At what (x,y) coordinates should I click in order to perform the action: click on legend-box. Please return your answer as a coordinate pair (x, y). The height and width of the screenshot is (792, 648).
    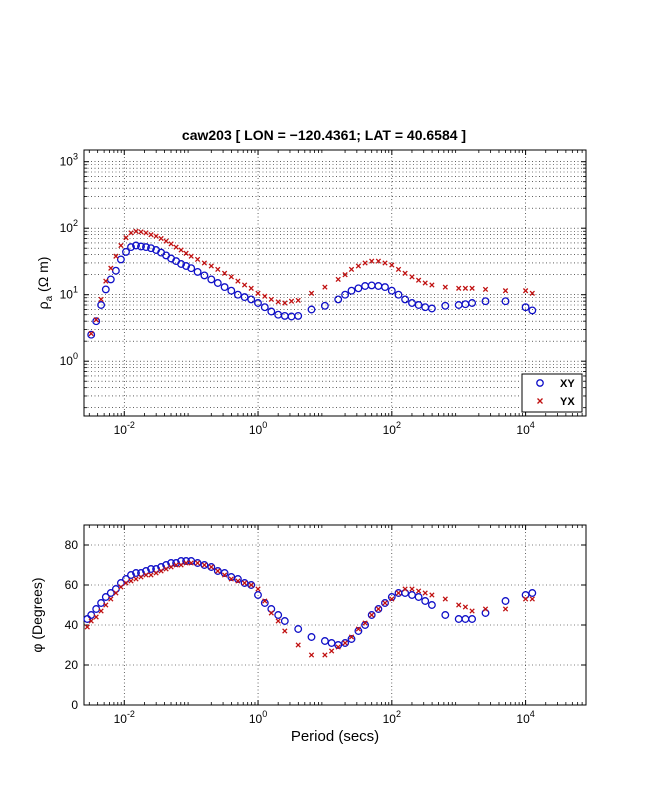
    Looking at the image, I should click on (552, 393).